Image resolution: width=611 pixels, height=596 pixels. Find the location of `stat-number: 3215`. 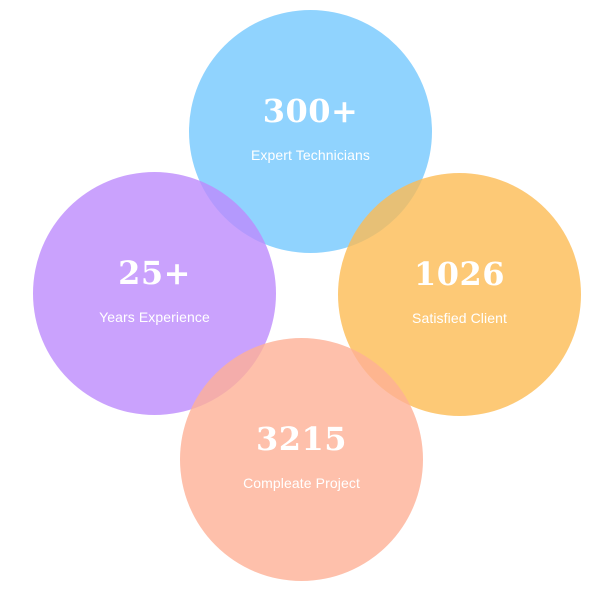

stat-number: 3215 is located at coordinates (301, 438).